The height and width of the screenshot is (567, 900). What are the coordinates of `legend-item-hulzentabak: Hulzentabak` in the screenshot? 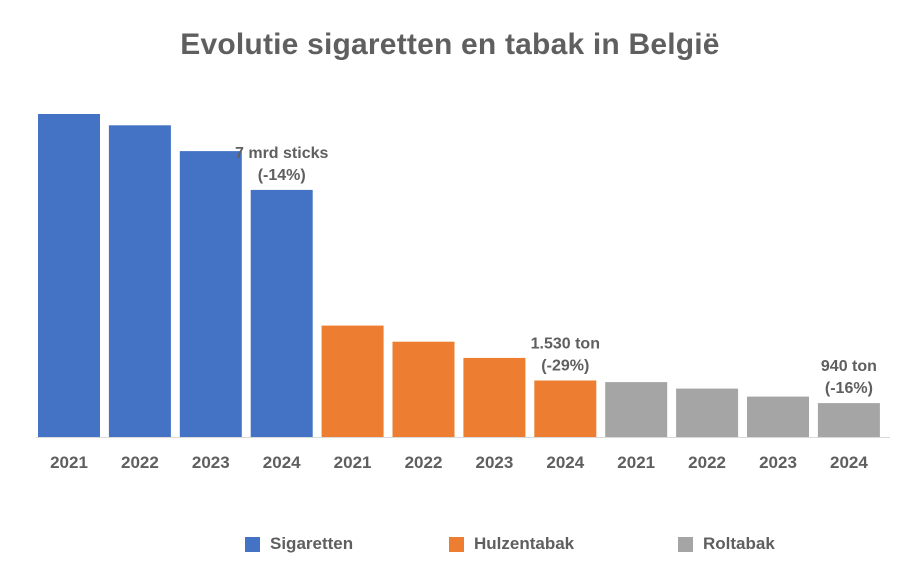 It's located at (511, 544).